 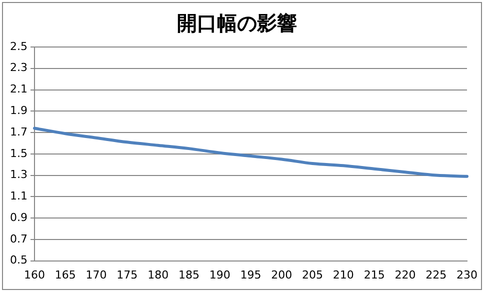 I want to click on x-tick-label: 175, so click(x=127, y=275).